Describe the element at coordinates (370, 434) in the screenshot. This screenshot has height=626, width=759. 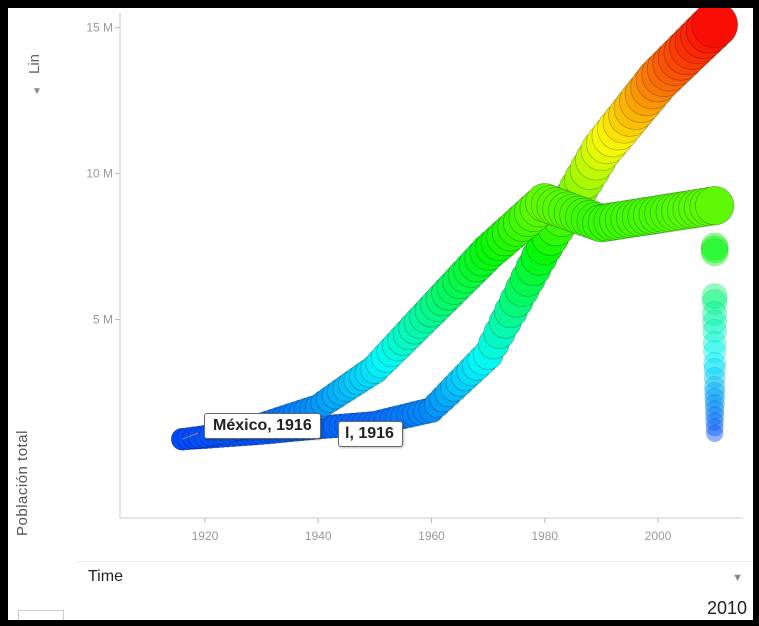
I see `tooltip-secondary: l, 1916` at that location.